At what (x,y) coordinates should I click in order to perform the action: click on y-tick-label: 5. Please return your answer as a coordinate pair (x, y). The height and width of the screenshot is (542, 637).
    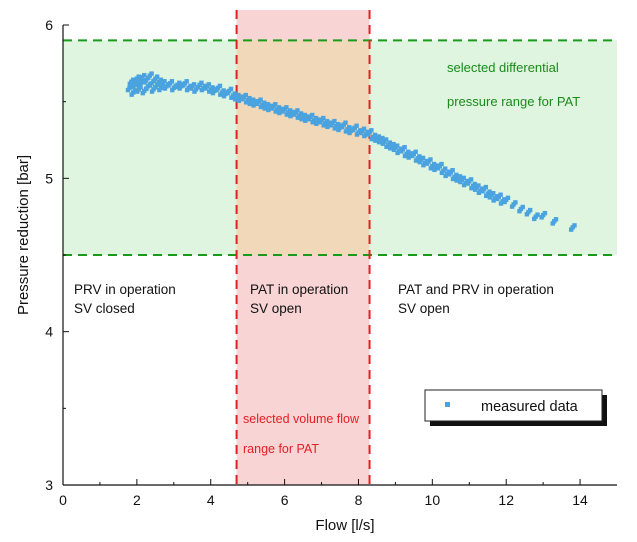
    Looking at the image, I should click on (49, 178).